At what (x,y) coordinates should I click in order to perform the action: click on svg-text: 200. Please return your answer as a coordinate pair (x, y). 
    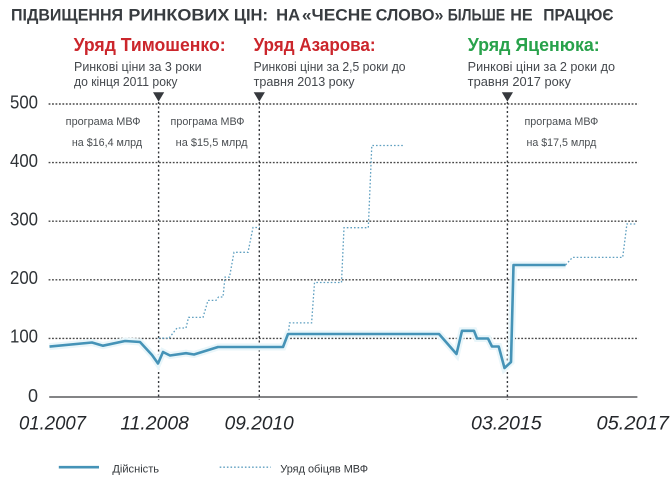
    Looking at the image, I should click on (24, 278).